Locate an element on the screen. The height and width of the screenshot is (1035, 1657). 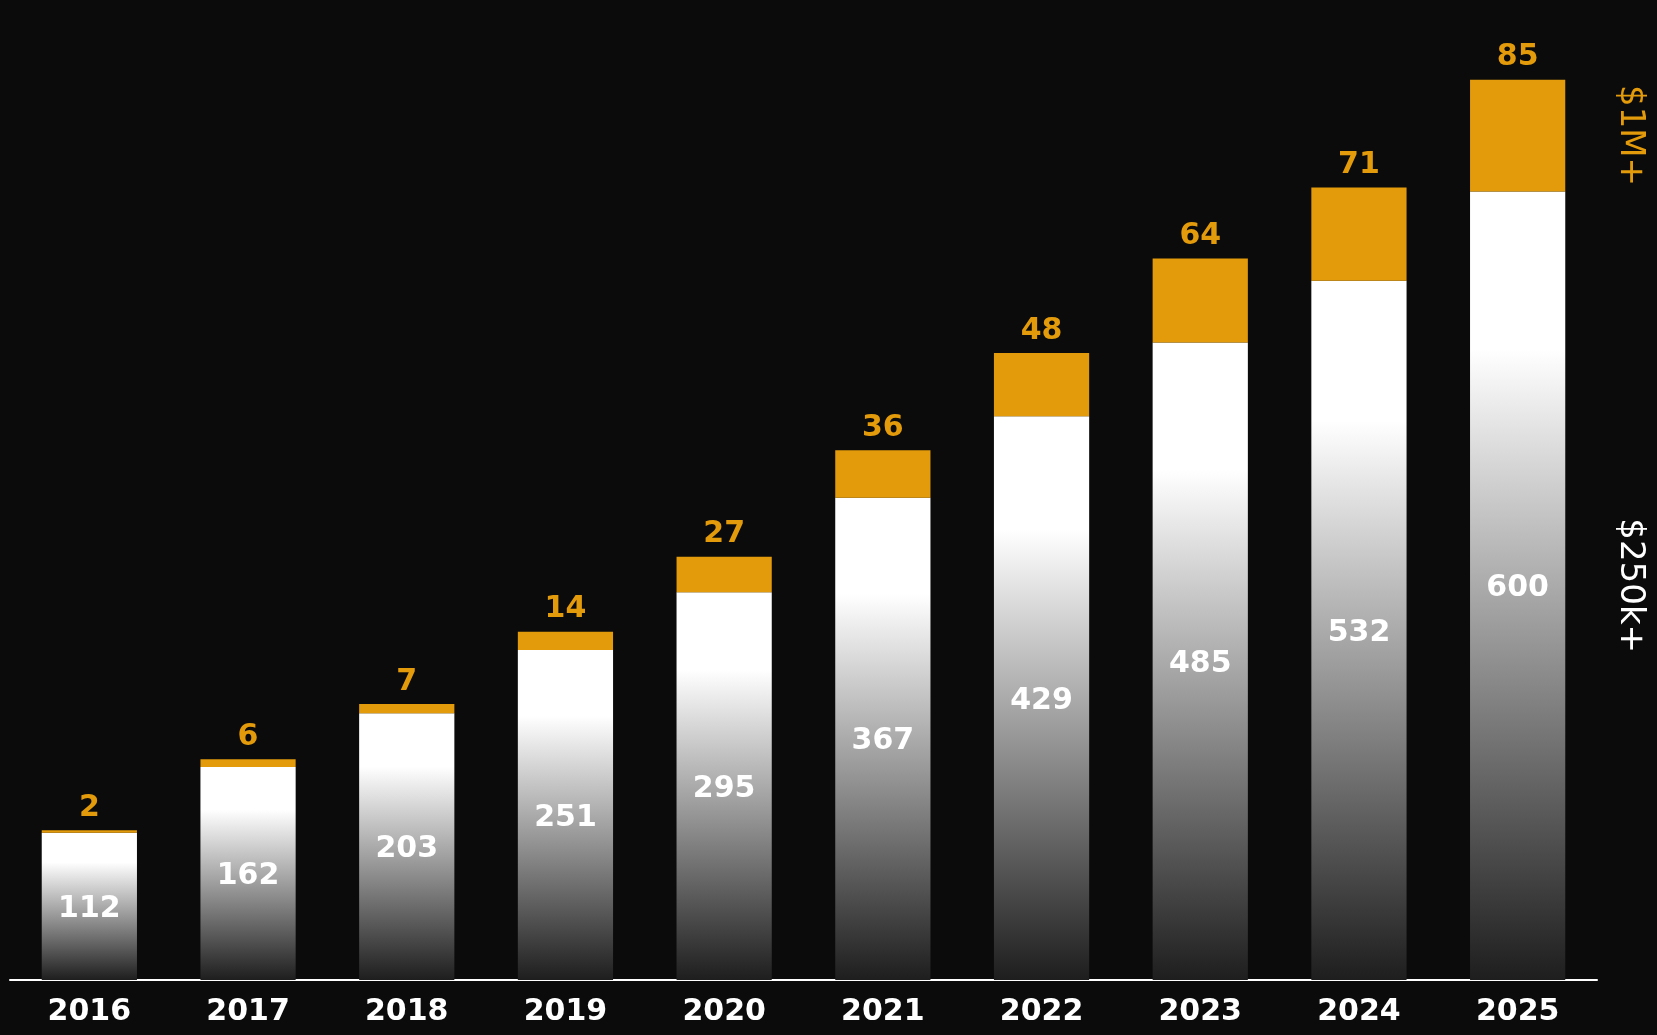
data-label: 112 is located at coordinates (89, 906).